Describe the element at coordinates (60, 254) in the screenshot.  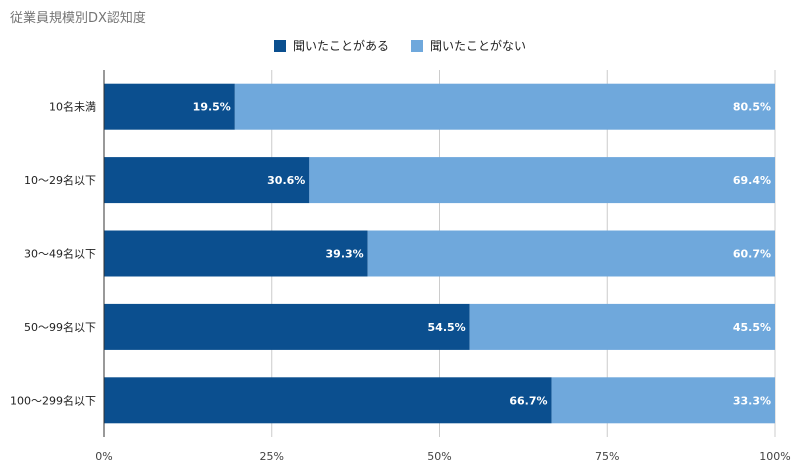
I see `category-label: 30〜49名以下` at that location.